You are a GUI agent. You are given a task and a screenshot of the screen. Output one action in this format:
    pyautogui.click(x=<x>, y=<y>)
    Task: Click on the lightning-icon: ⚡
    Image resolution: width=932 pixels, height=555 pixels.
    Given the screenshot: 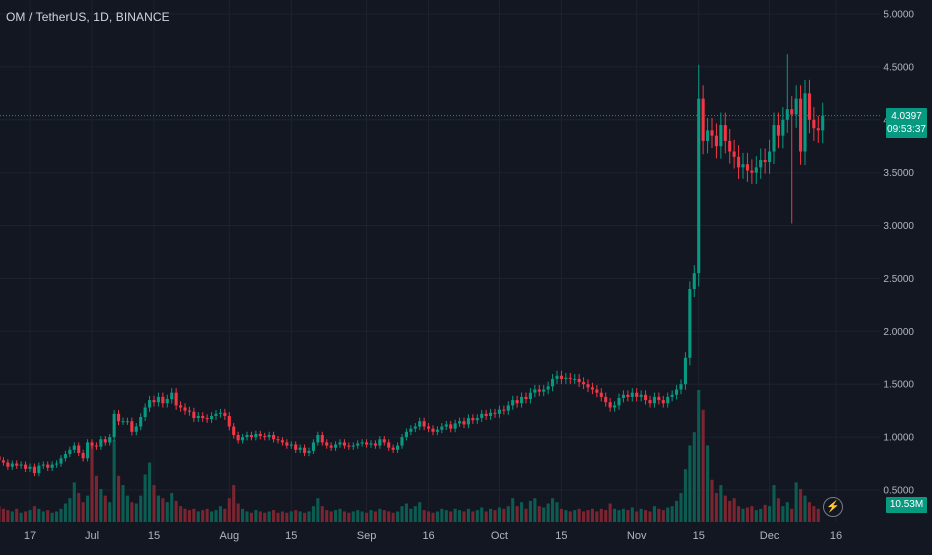 What is the action you would take?
    pyautogui.click(x=833, y=507)
    